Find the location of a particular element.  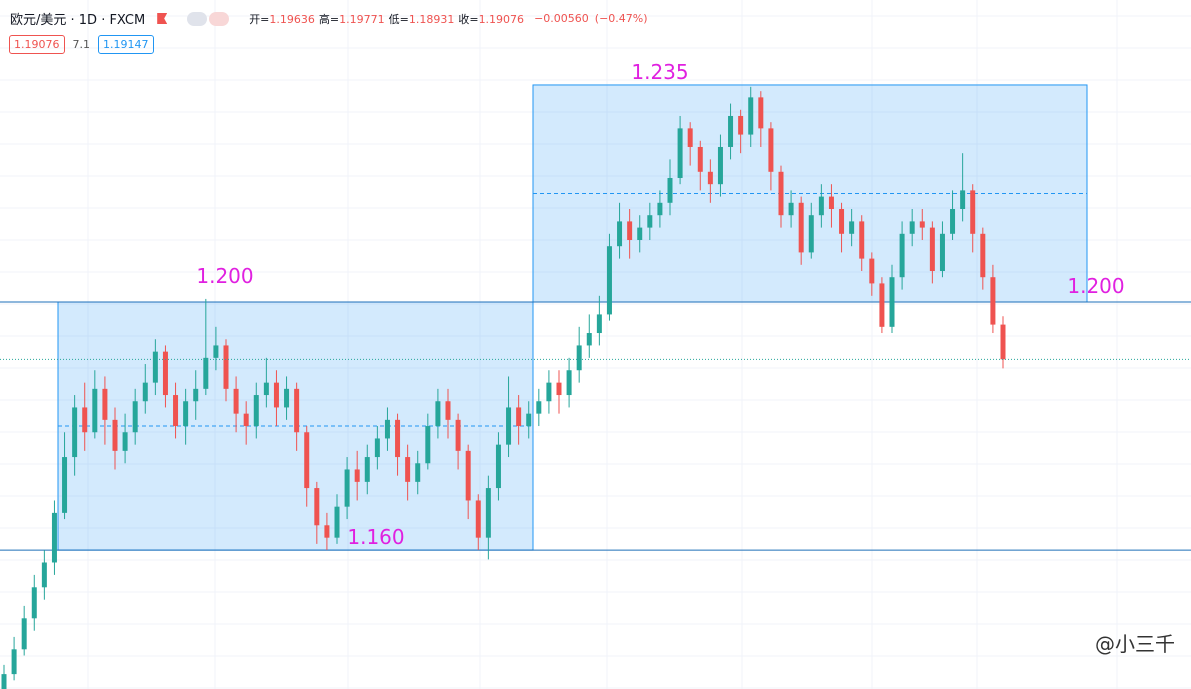

bid-badge: 1.19076 is located at coordinates (37, 44).